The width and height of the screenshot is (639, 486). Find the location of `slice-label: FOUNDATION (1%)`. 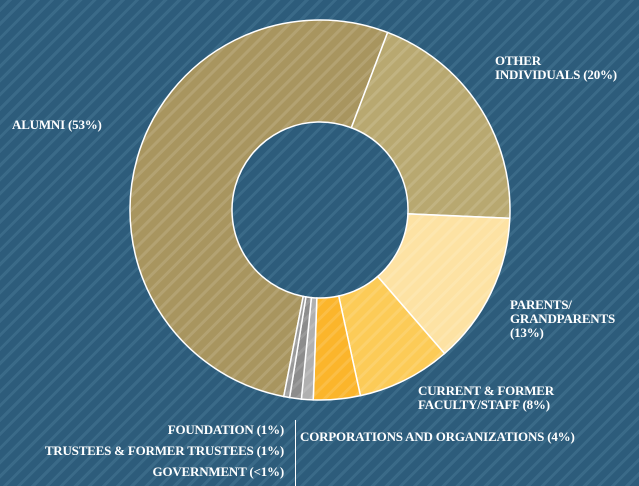

slice-label: FOUNDATION (1%) is located at coordinates (226, 430).